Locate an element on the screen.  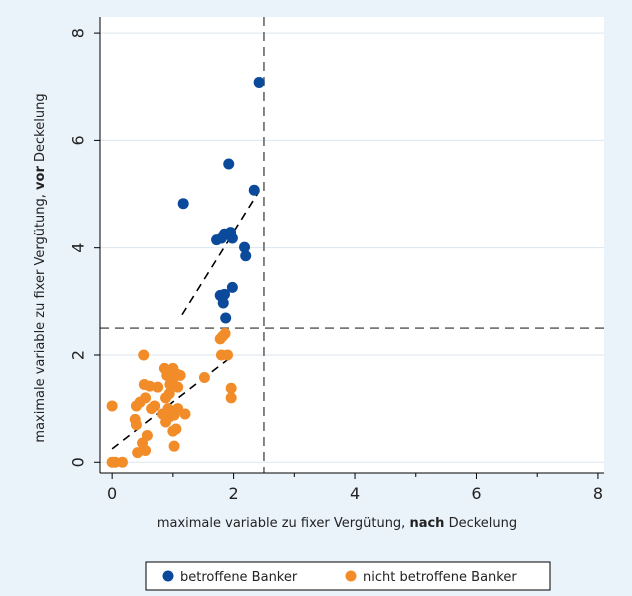
y-tick-label-4: 4 is located at coordinates (78, 248).